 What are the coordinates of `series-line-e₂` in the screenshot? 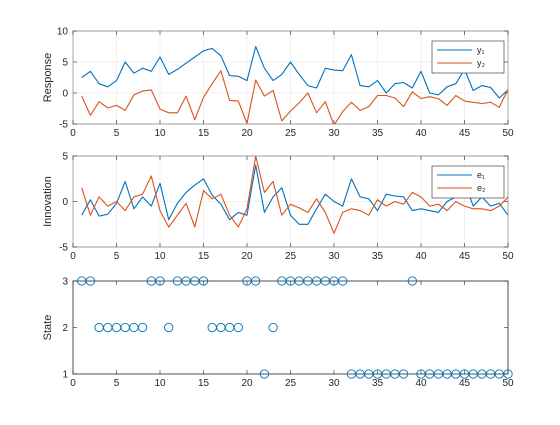 It's located at (294, 195).